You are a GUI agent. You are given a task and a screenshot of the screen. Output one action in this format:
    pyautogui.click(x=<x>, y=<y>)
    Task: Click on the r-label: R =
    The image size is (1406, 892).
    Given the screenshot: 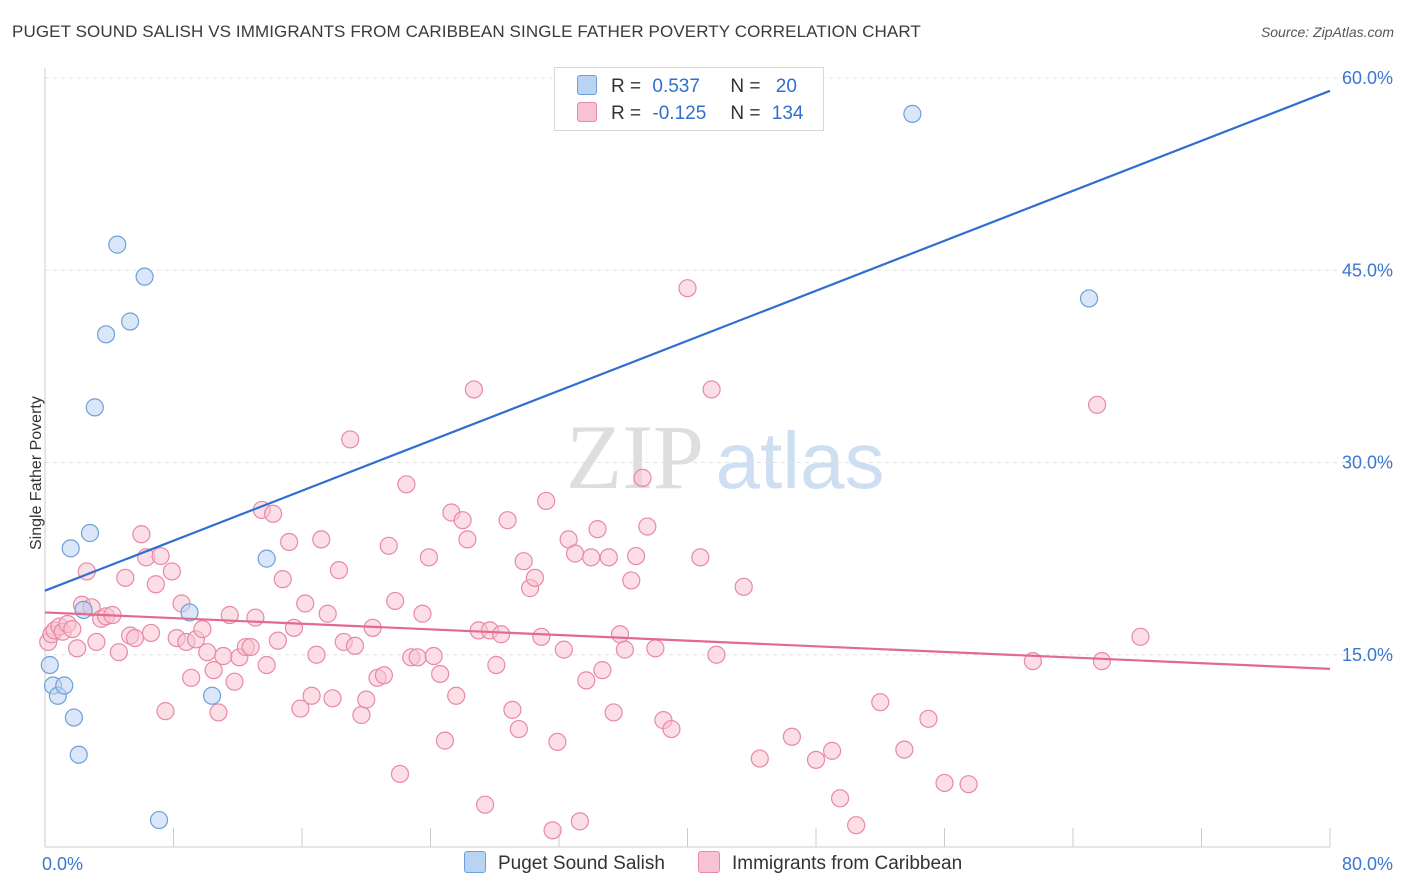 What is the action you would take?
    pyautogui.click(x=626, y=86)
    